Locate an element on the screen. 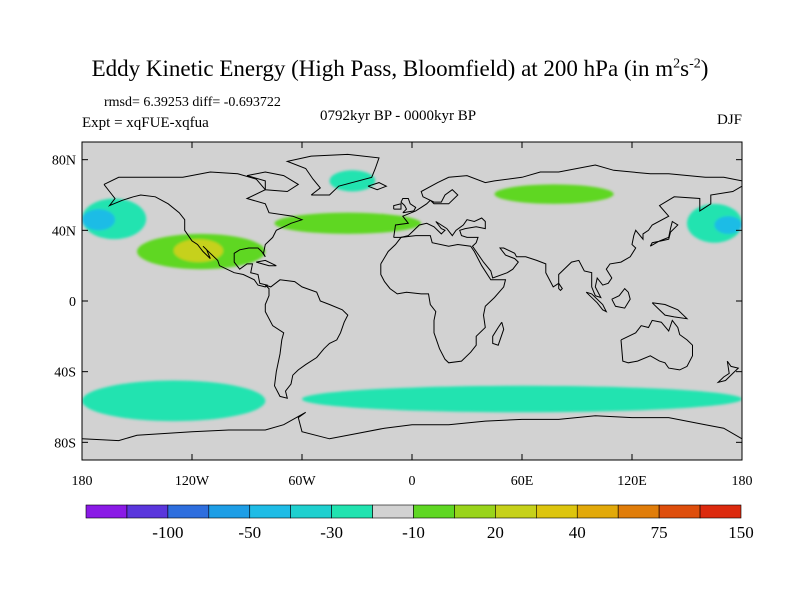 Image resolution: width=800 pixels, height=600 pixels. coast-baffin-island is located at coordinates (273, 182).